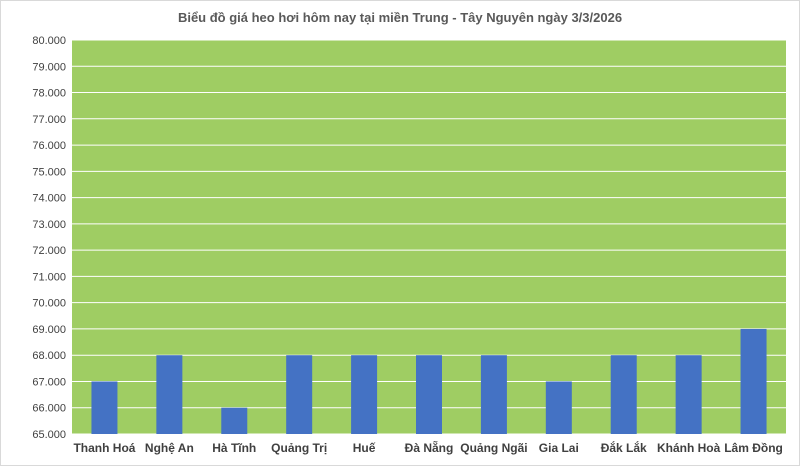  Describe the element at coordinates (169, 448) in the screenshot. I see `x-tick-label: Nghệ An` at that location.